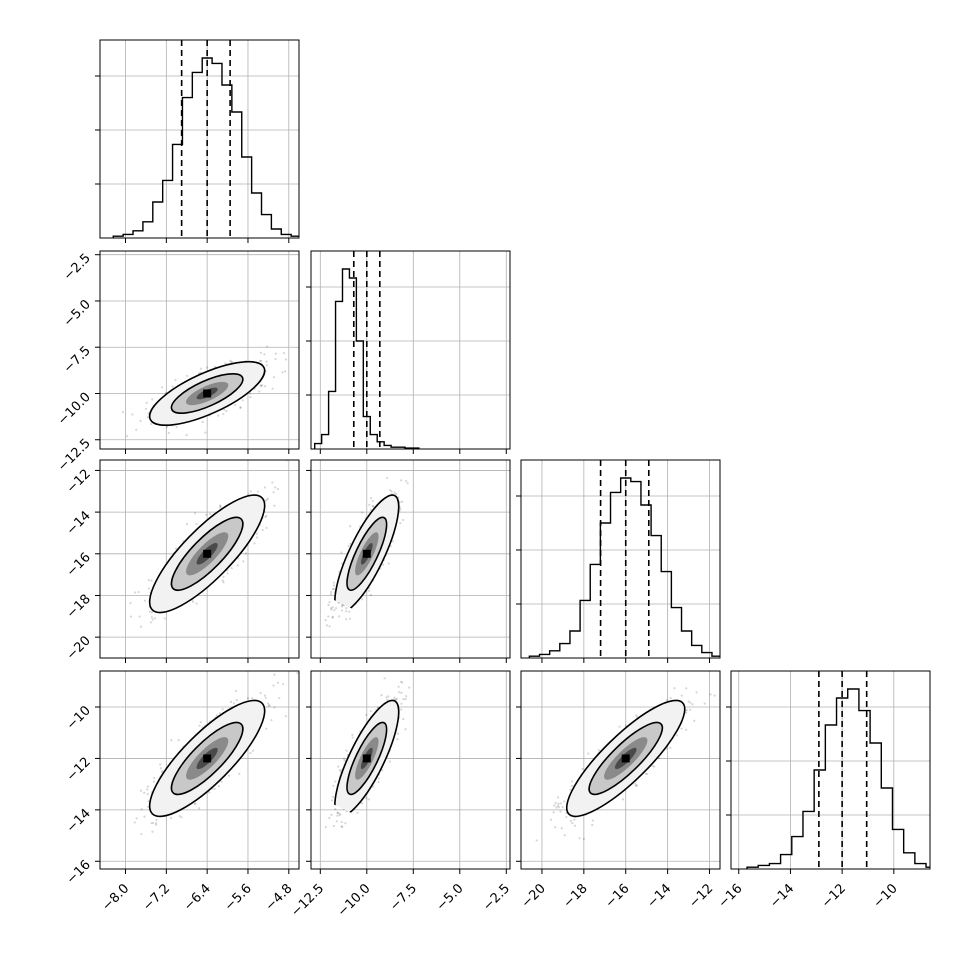 The image size is (970, 970). What do you see at coordinates (197, 897) in the screenshot?
I see `x-tick-label: −6.4` at bounding box center [197, 897].